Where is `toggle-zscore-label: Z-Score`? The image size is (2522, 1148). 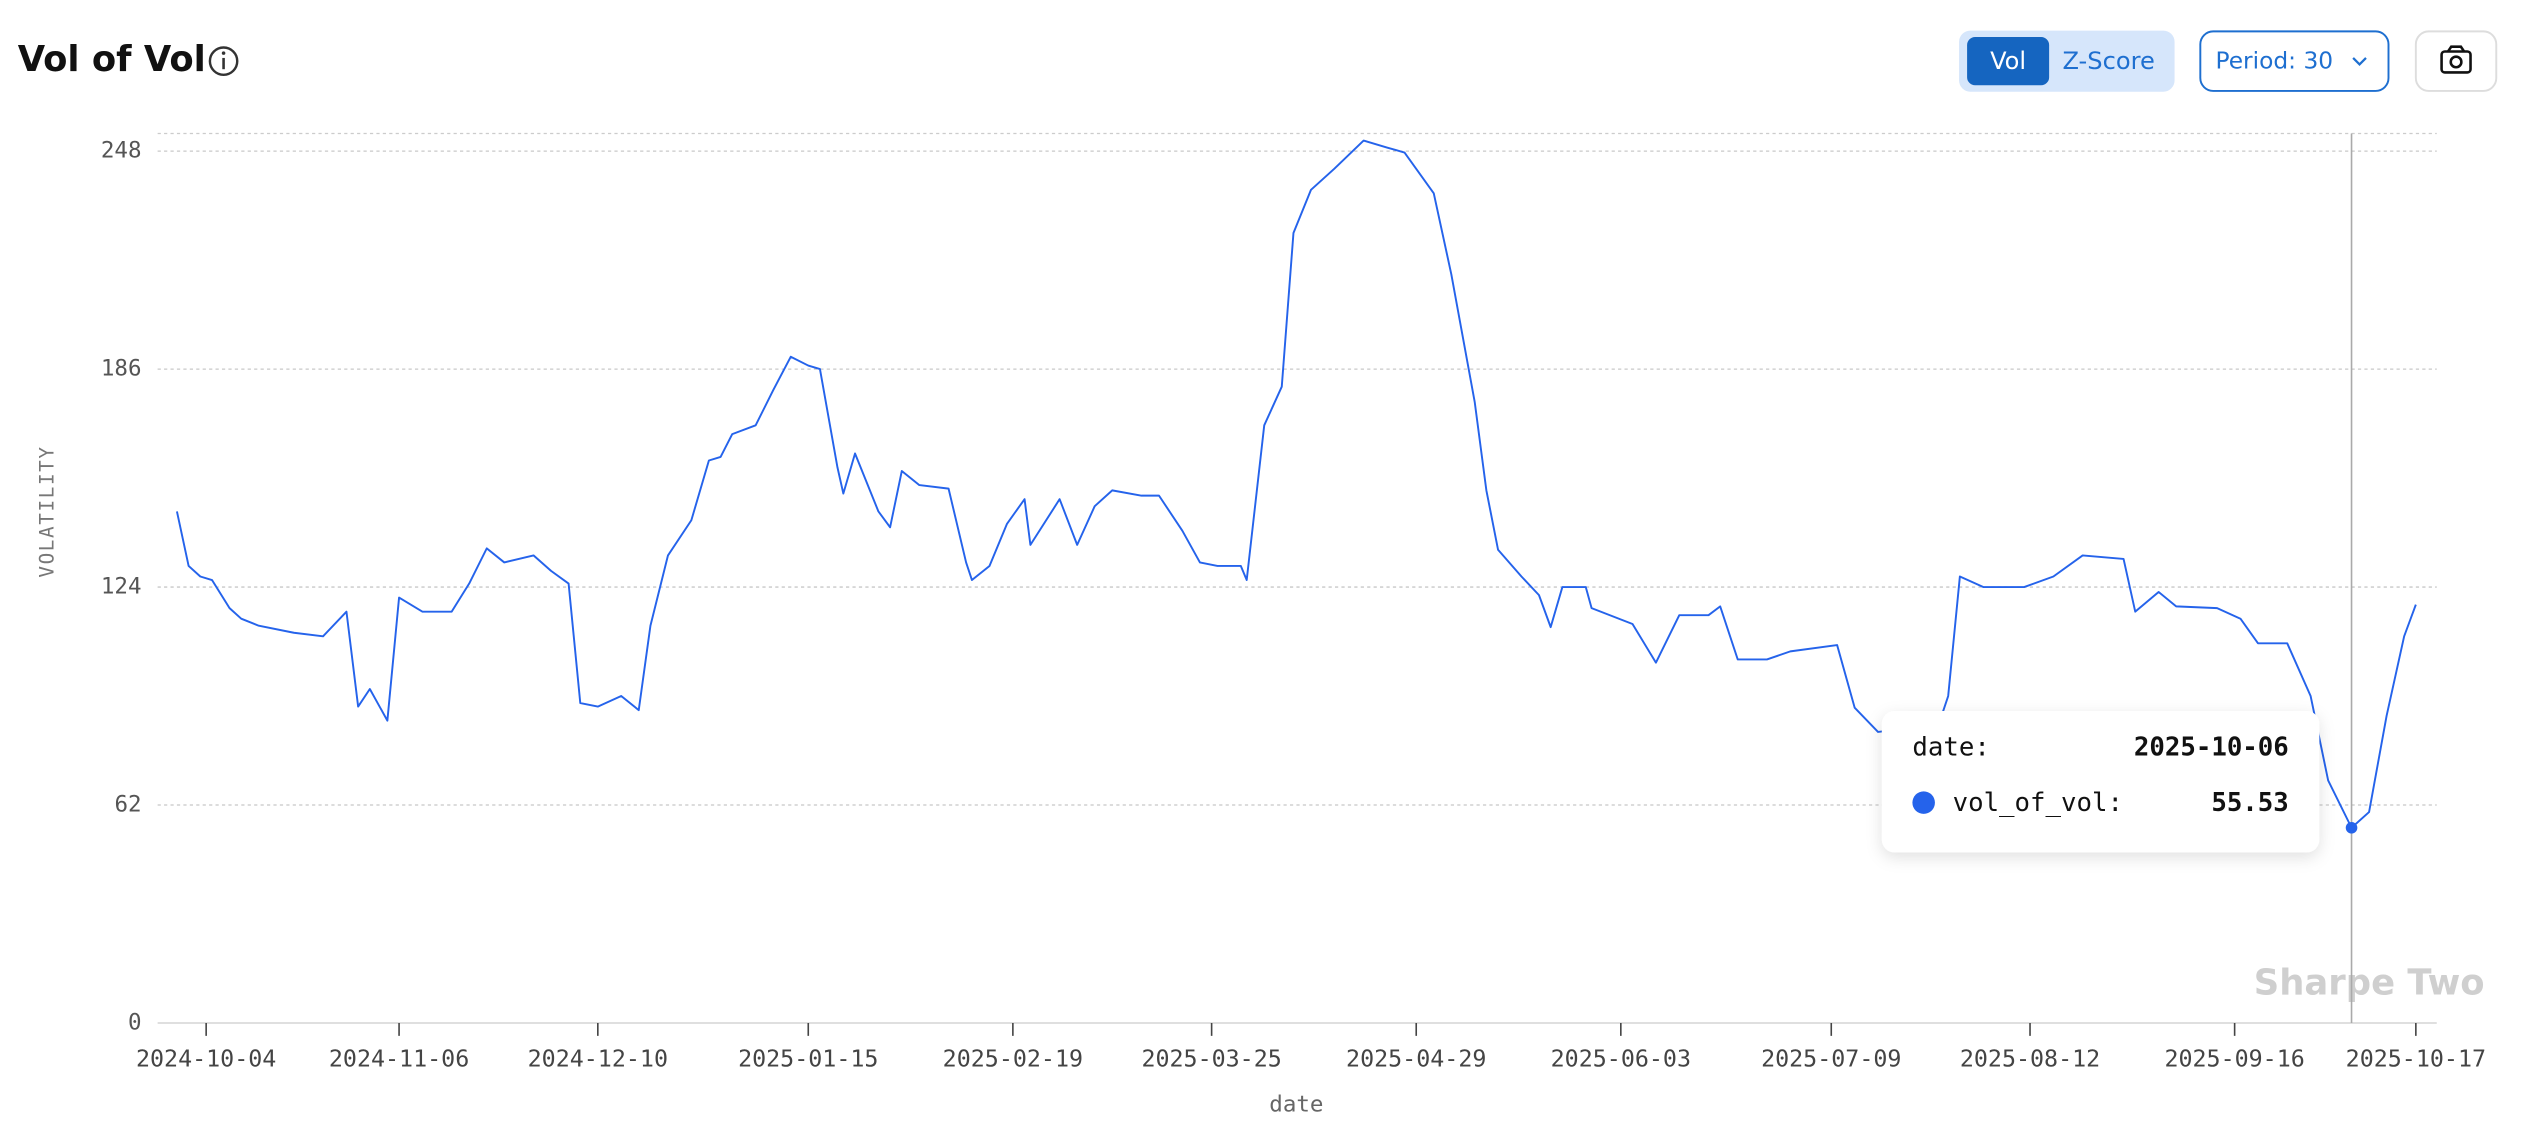
toggle-zscore-label: Z-Score is located at coordinates (2108, 61).